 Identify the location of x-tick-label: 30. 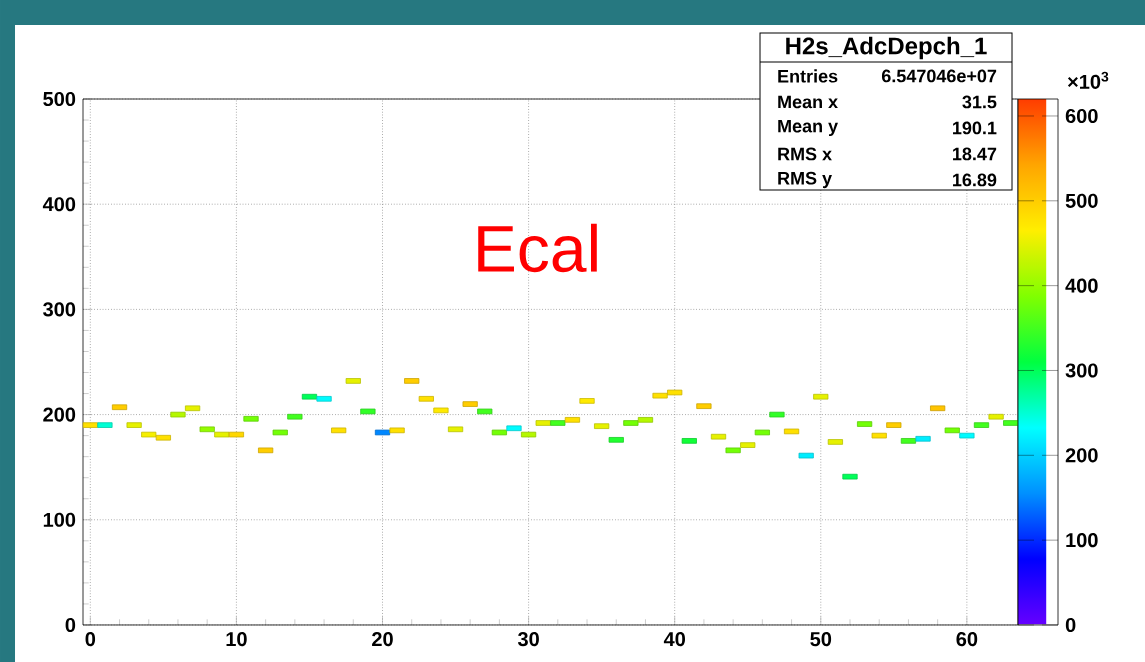
(528, 639).